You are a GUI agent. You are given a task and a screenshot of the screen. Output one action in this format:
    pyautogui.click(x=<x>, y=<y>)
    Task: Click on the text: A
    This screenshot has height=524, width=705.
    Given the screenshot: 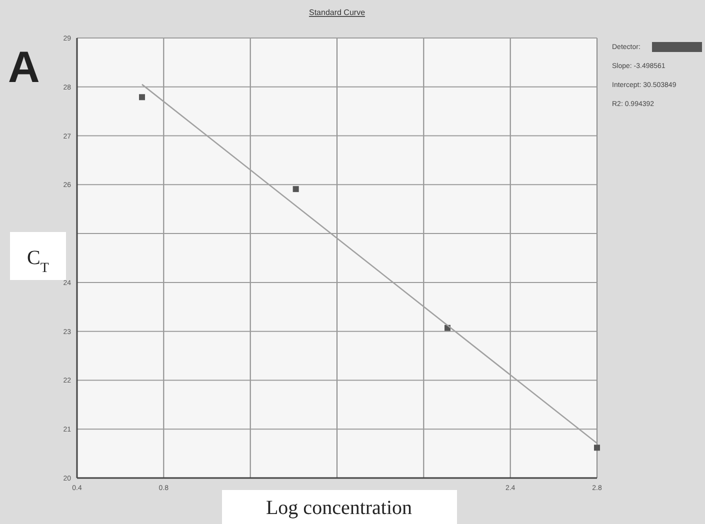 What is the action you would take?
    pyautogui.click(x=24, y=67)
    